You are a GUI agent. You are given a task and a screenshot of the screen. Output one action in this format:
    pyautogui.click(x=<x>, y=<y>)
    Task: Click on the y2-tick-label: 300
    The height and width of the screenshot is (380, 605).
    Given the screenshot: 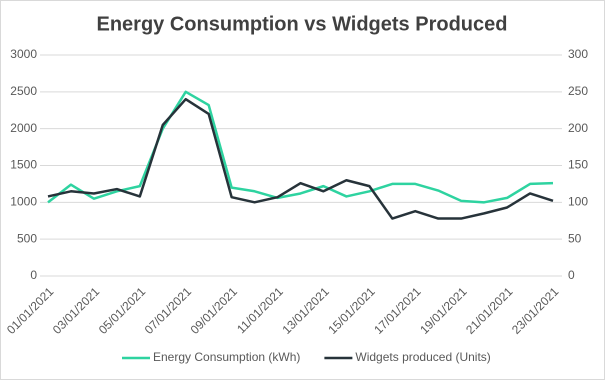 What is the action you would take?
    pyautogui.click(x=578, y=54)
    